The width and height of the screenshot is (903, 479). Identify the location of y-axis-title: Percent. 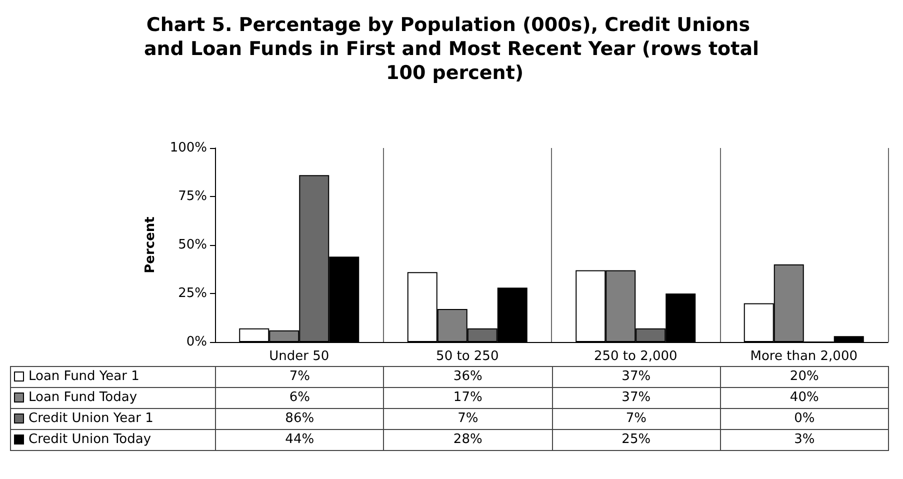
(150, 245).